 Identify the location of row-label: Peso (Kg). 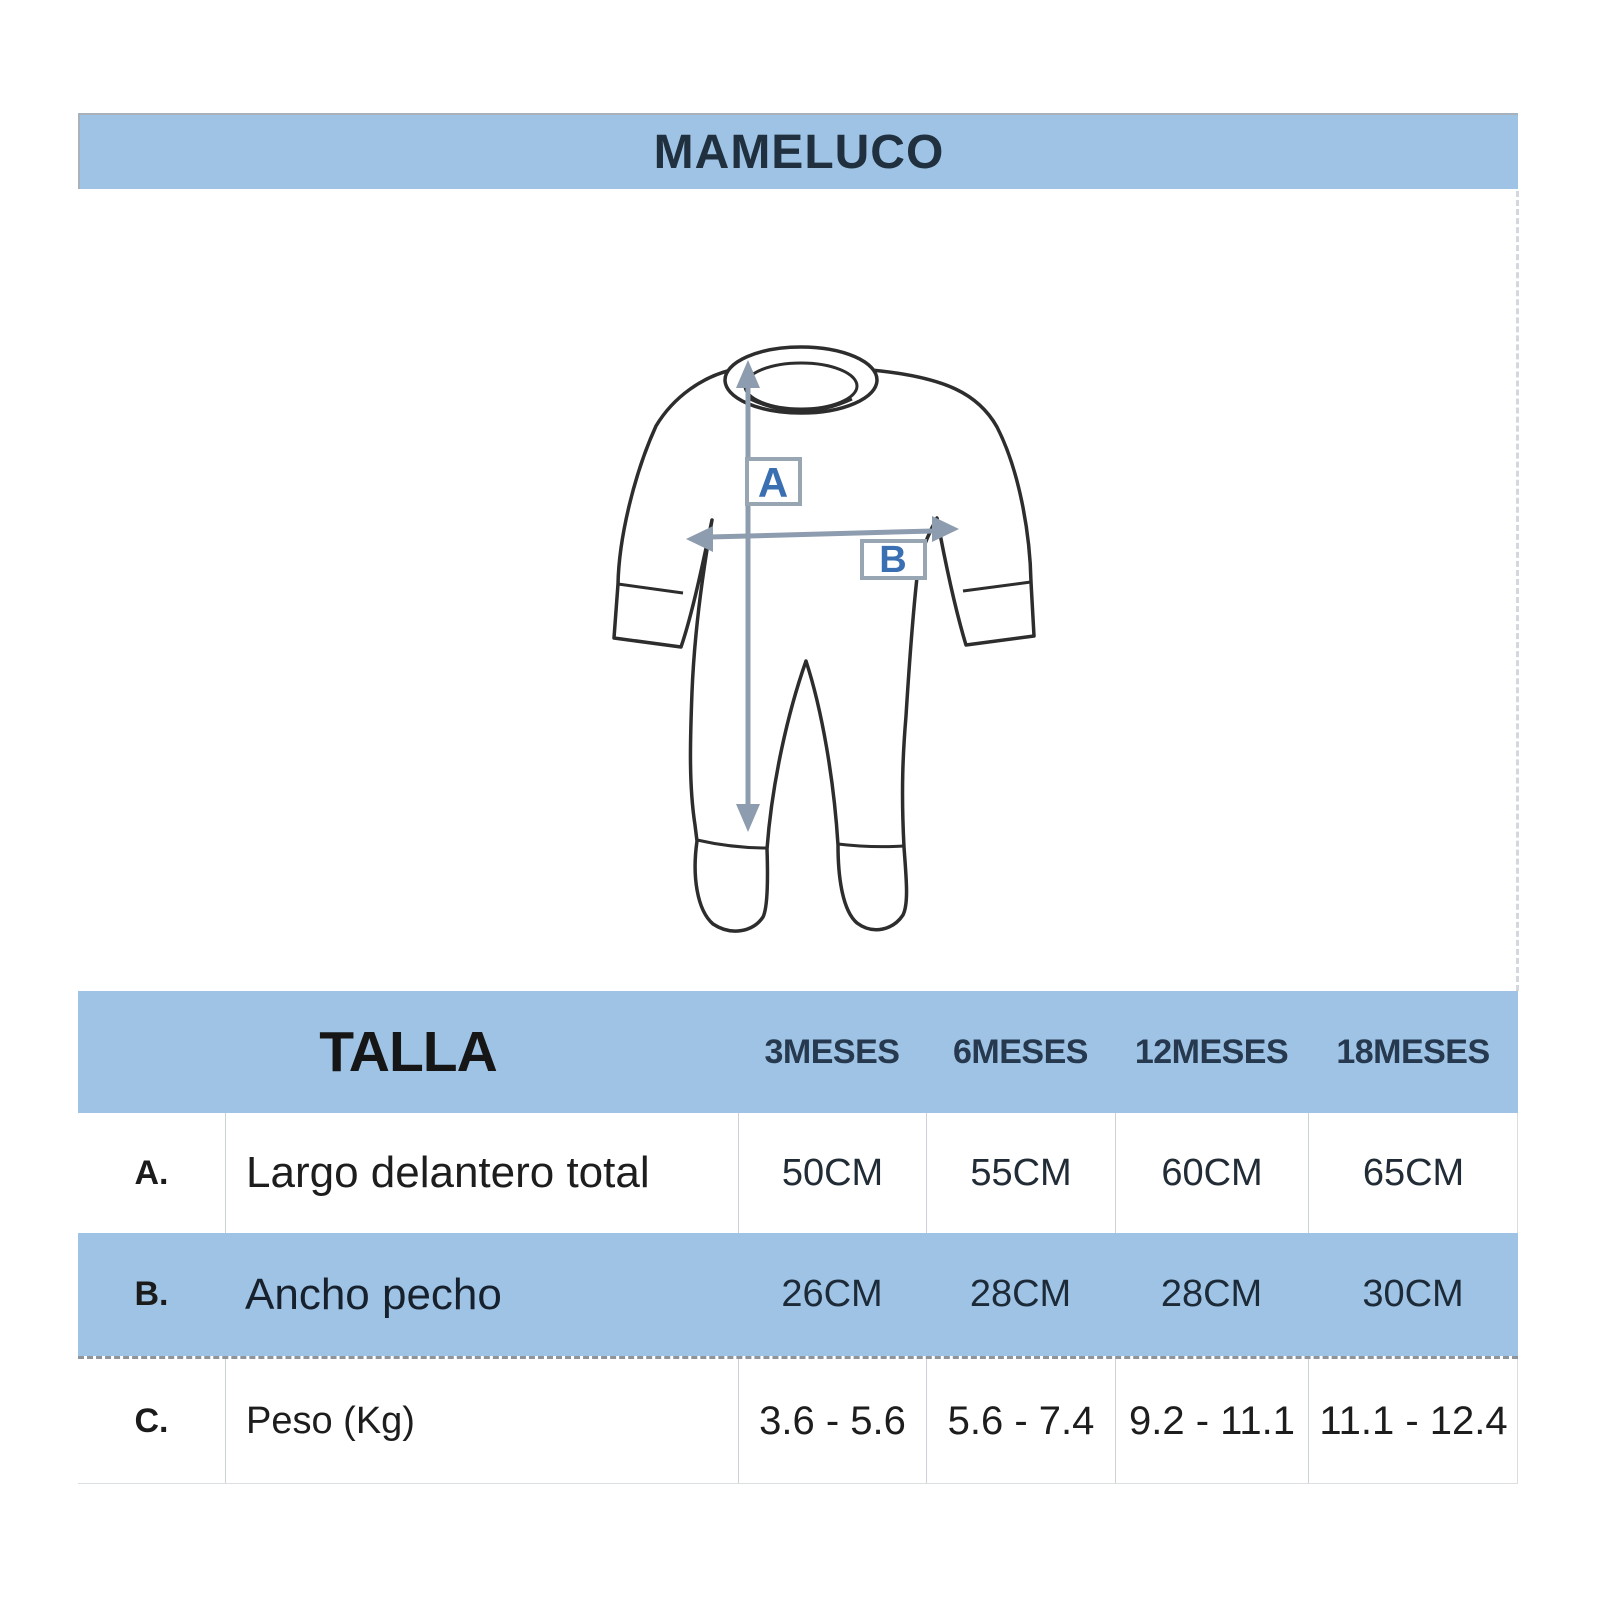
(481, 1421).